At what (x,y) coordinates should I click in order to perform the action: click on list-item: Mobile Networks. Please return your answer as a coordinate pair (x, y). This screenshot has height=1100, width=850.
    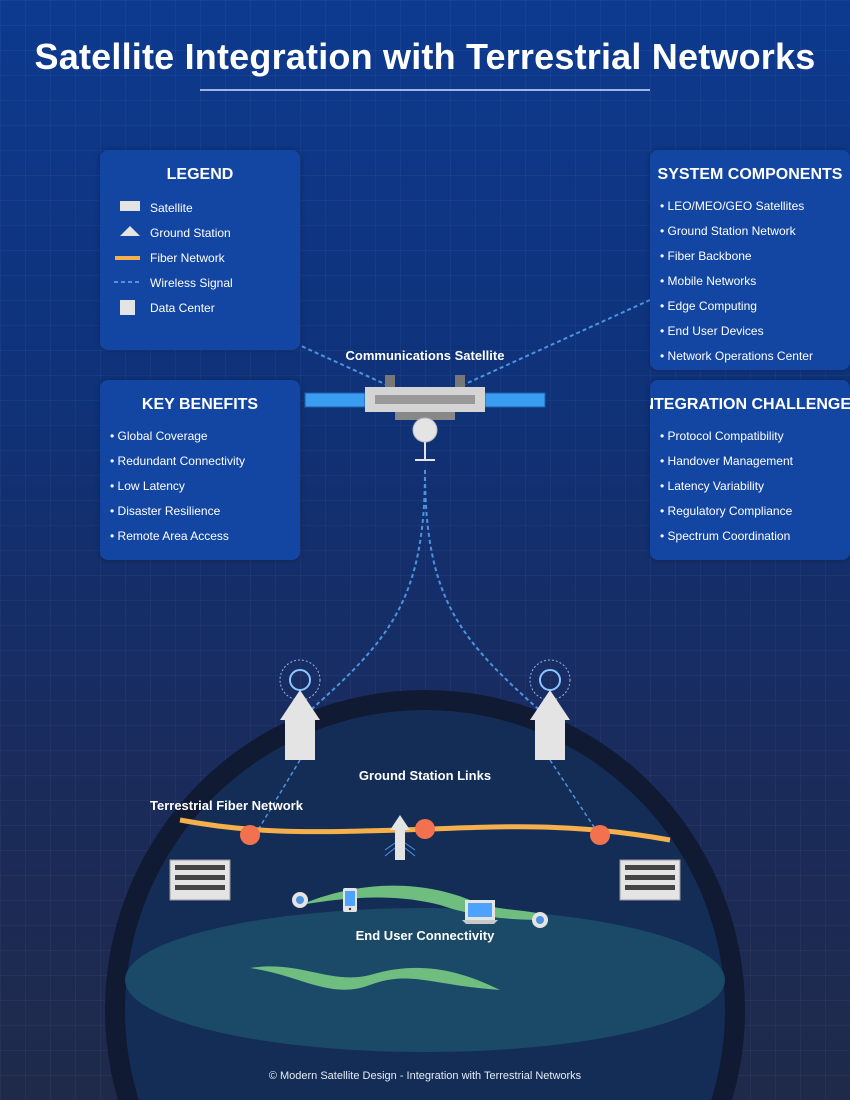
    Looking at the image, I should click on (736, 286).